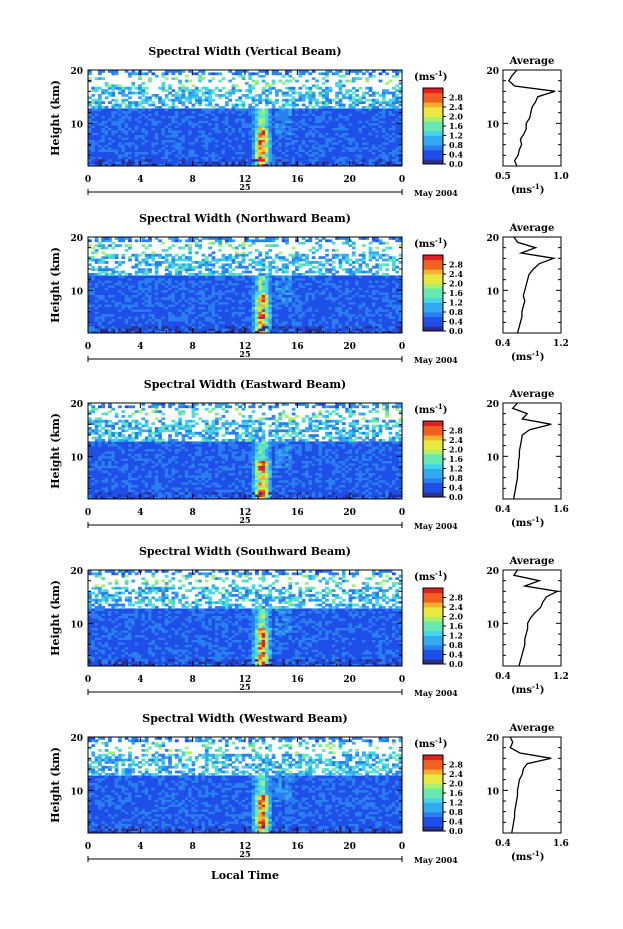 This screenshot has width=623, height=929. I want to click on colorbar-segment, so click(433, 152).